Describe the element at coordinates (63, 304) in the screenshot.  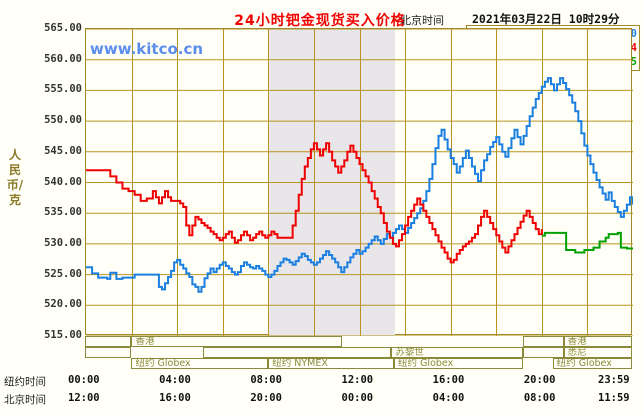
I see `y-axis-tick-label: 520.00` at that location.